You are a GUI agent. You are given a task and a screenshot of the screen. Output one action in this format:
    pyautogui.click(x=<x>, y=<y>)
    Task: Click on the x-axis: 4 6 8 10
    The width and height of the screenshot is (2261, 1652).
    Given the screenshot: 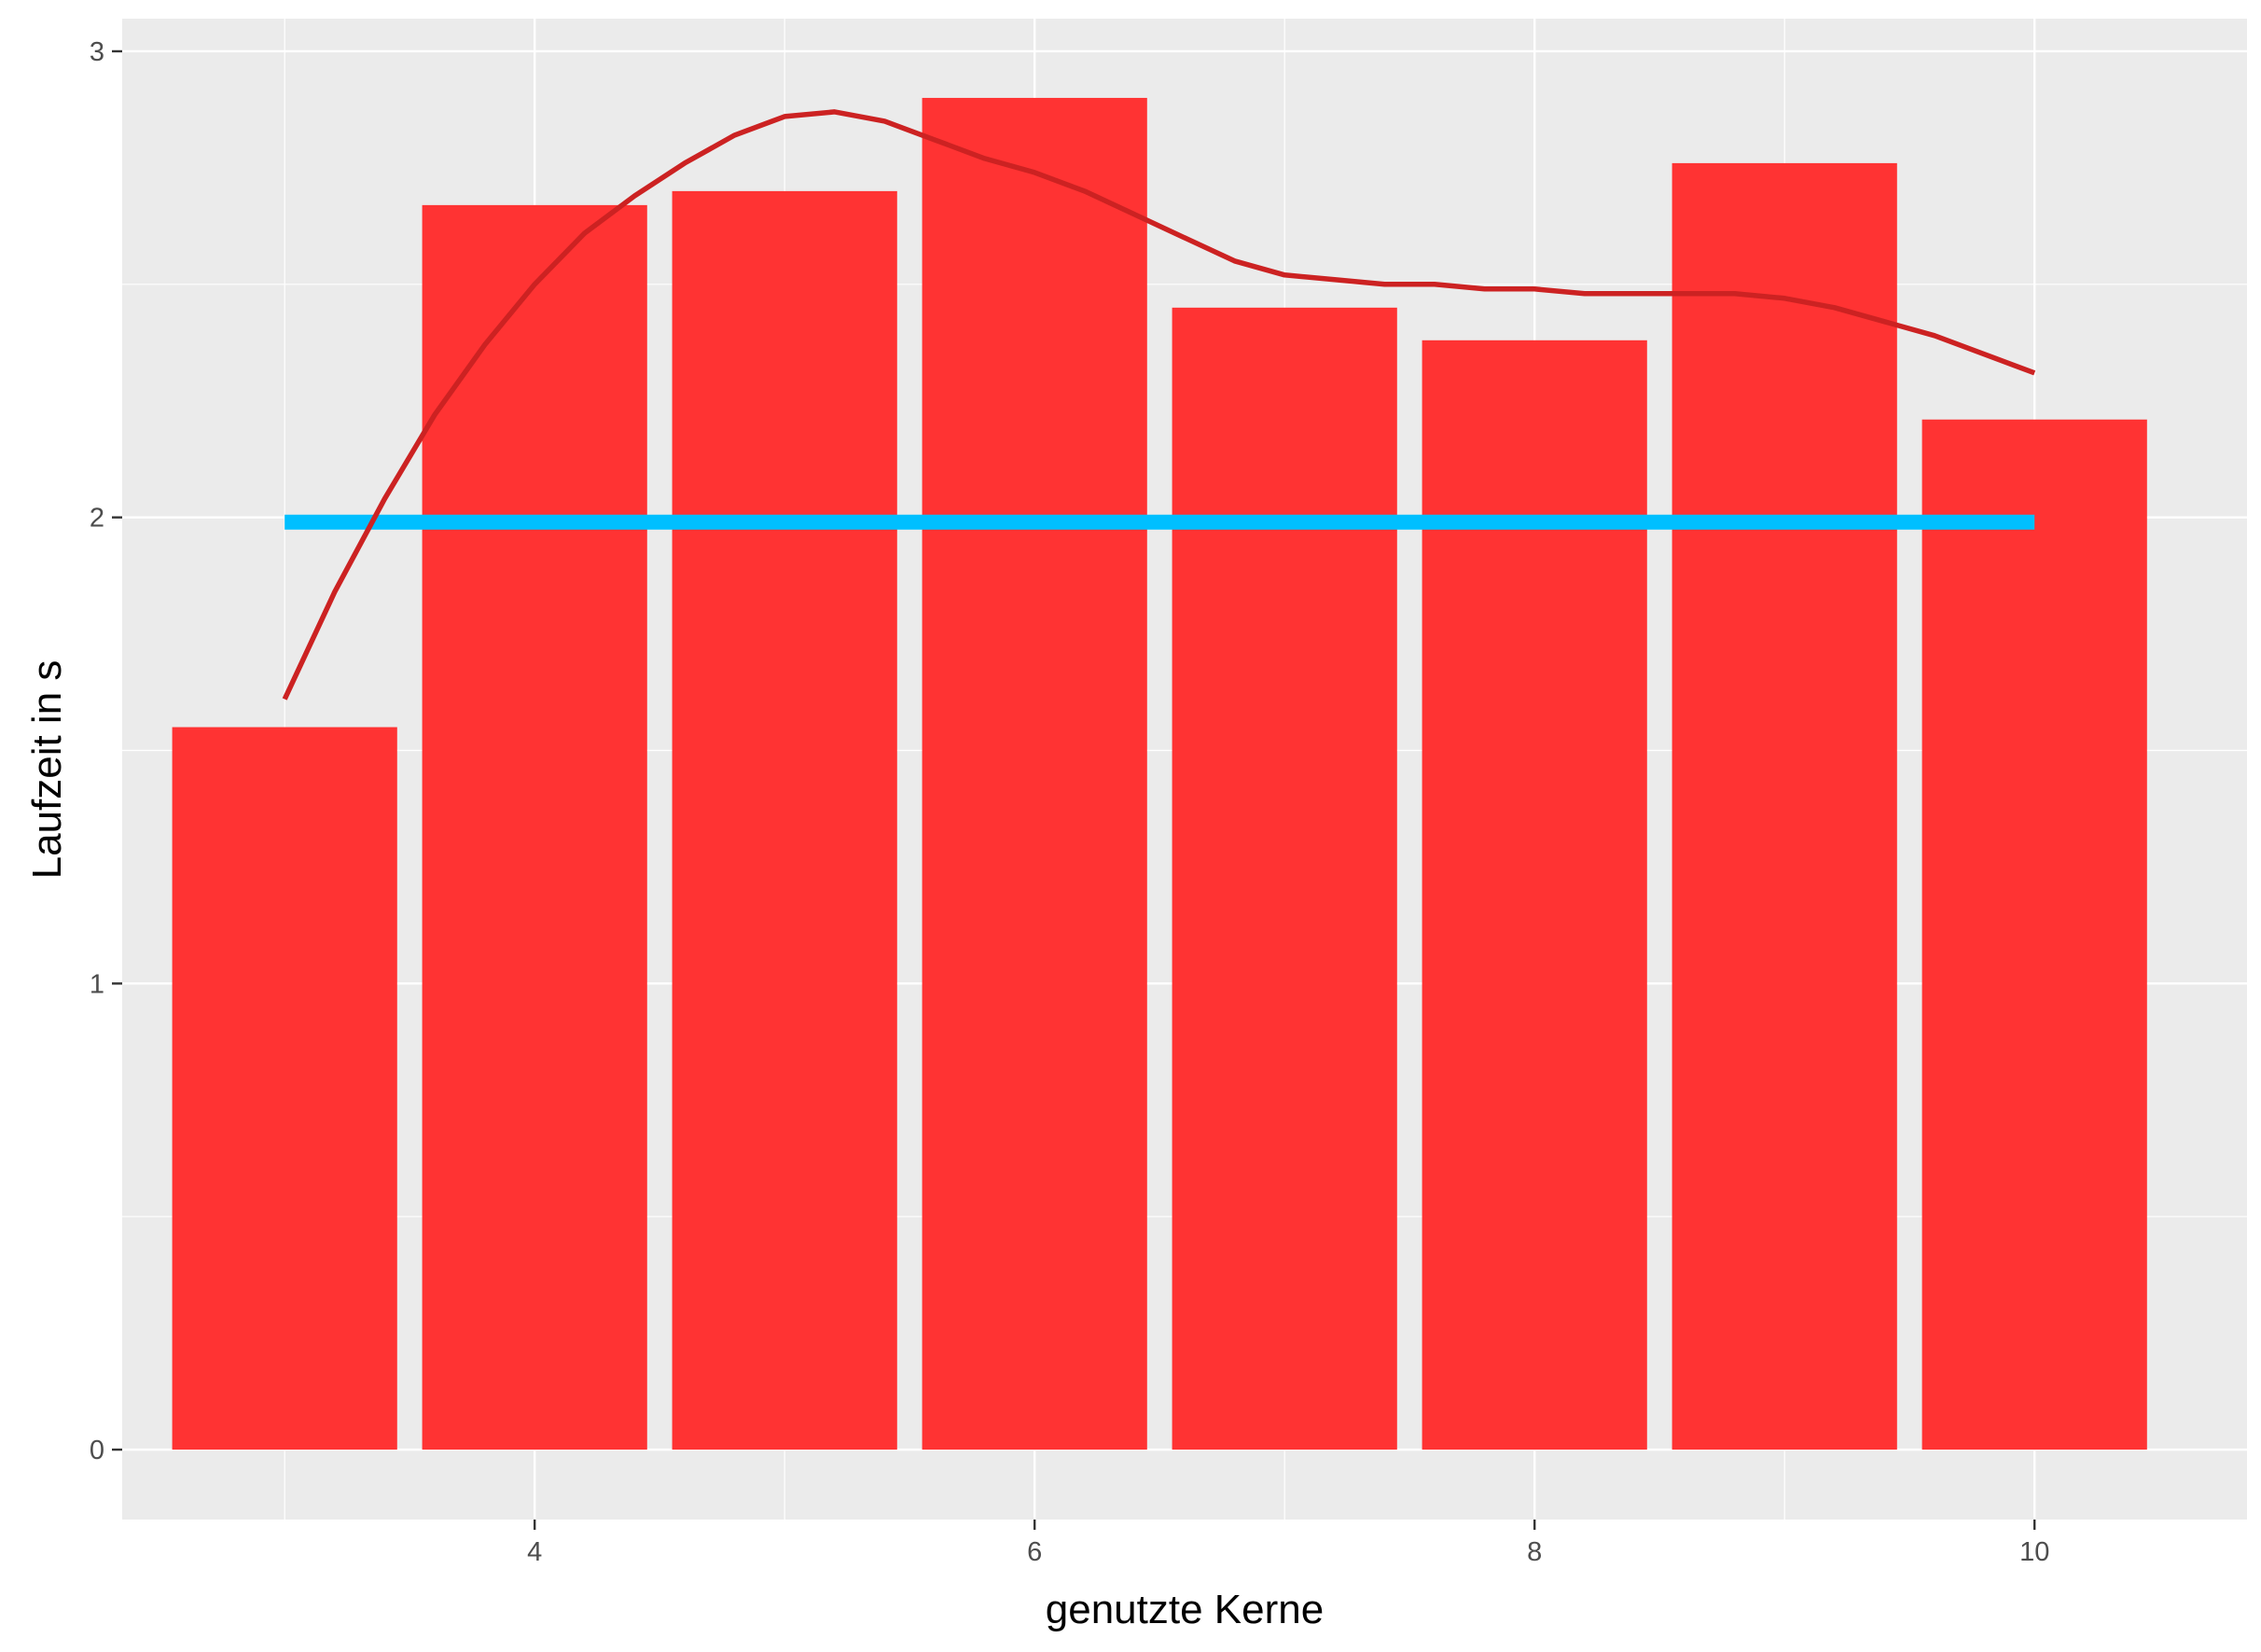 What is the action you would take?
    pyautogui.click(x=1288, y=1543)
    